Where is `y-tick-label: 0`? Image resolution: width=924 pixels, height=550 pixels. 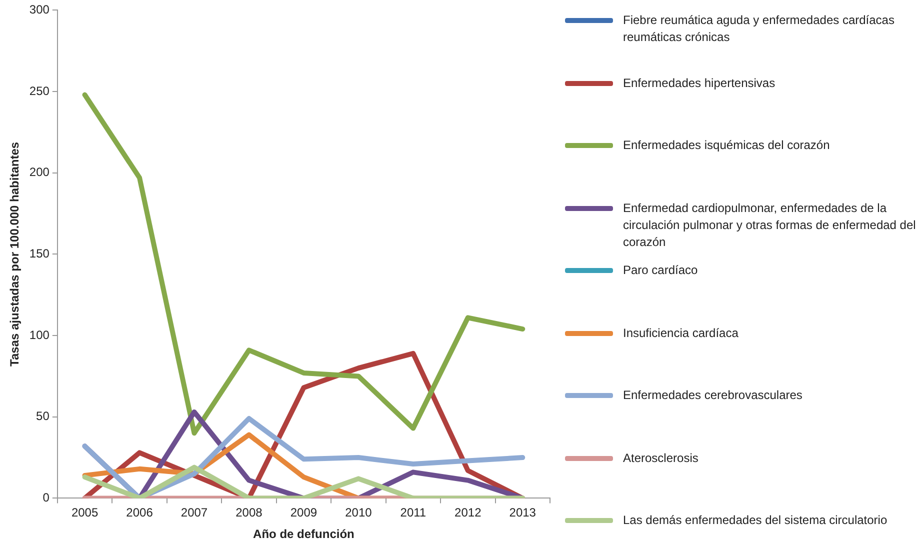 y-tick-label: 0 is located at coordinates (46, 497).